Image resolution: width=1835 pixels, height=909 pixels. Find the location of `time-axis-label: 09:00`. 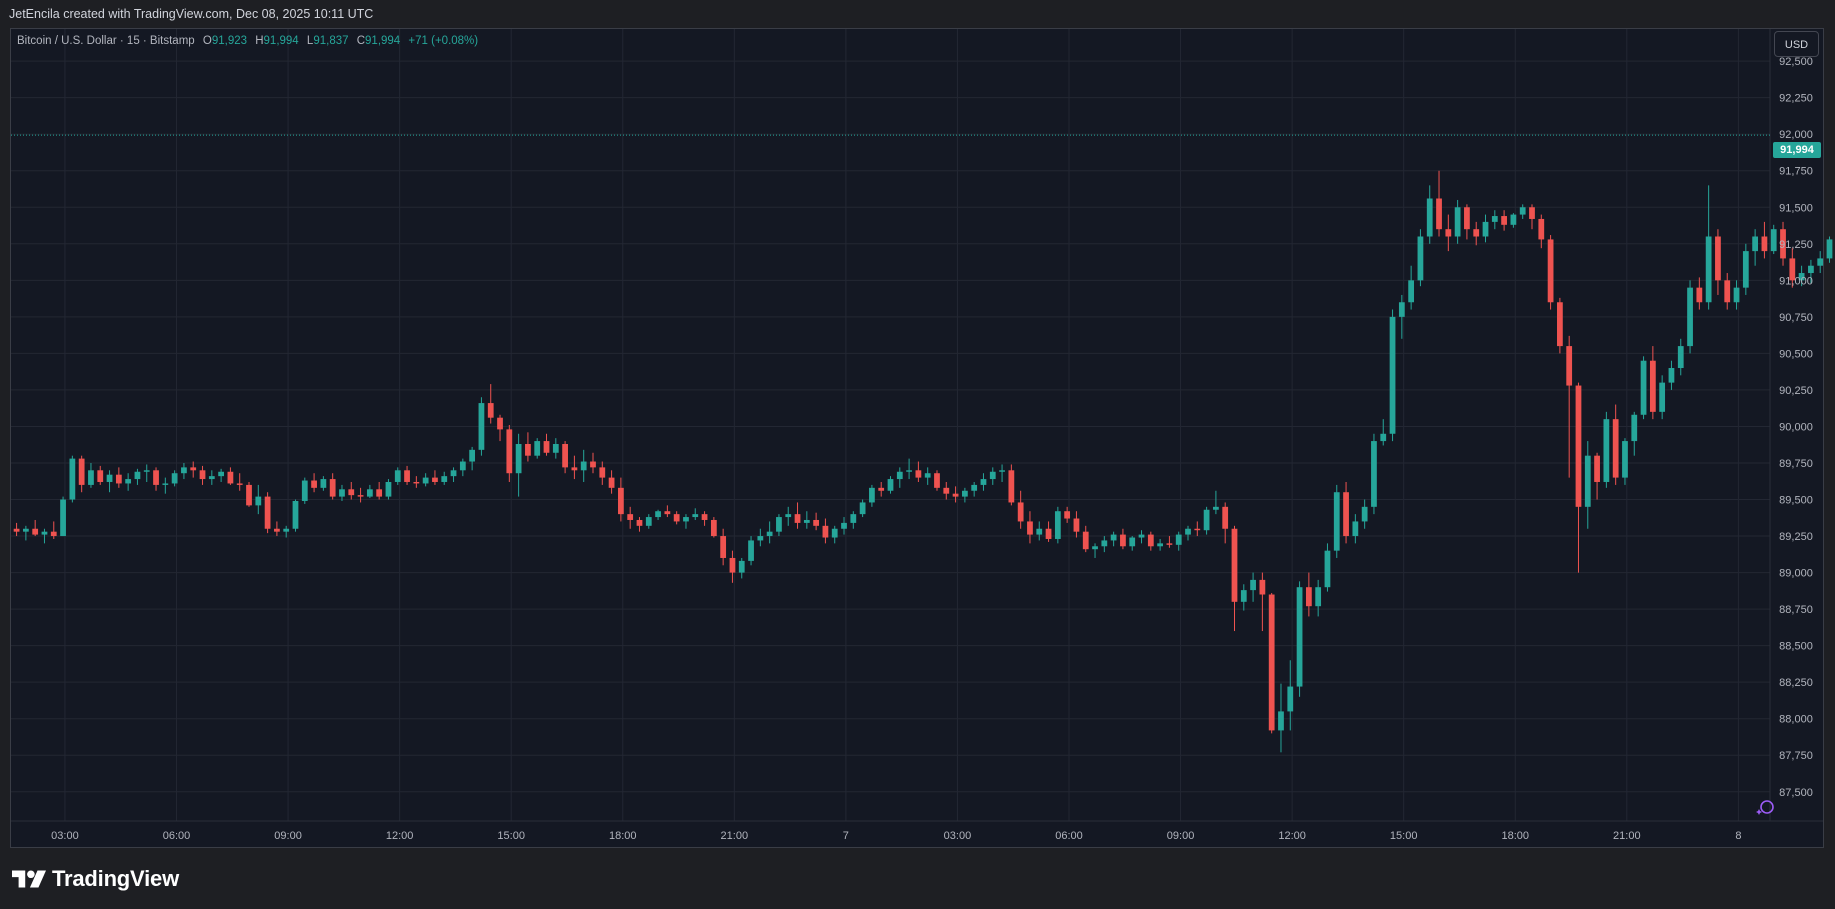

time-axis-label: 09:00 is located at coordinates (288, 836).